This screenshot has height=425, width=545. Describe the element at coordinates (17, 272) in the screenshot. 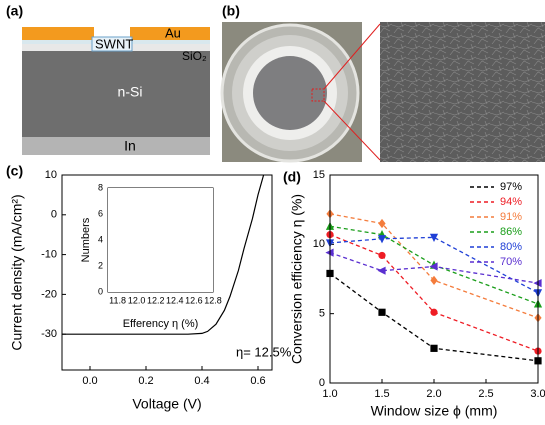

I see `y-axis-label: Current density (mA/cm²)` at that location.